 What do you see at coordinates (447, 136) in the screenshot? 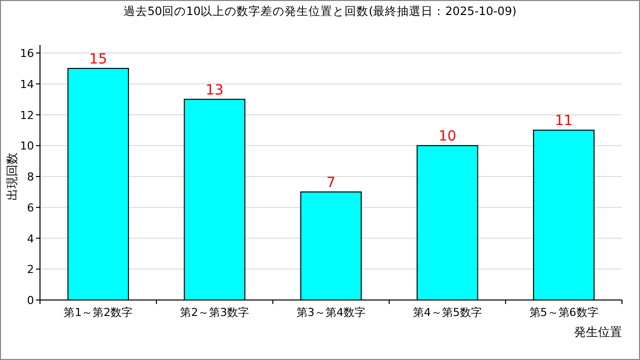
I see `data-label: 10` at bounding box center [447, 136].